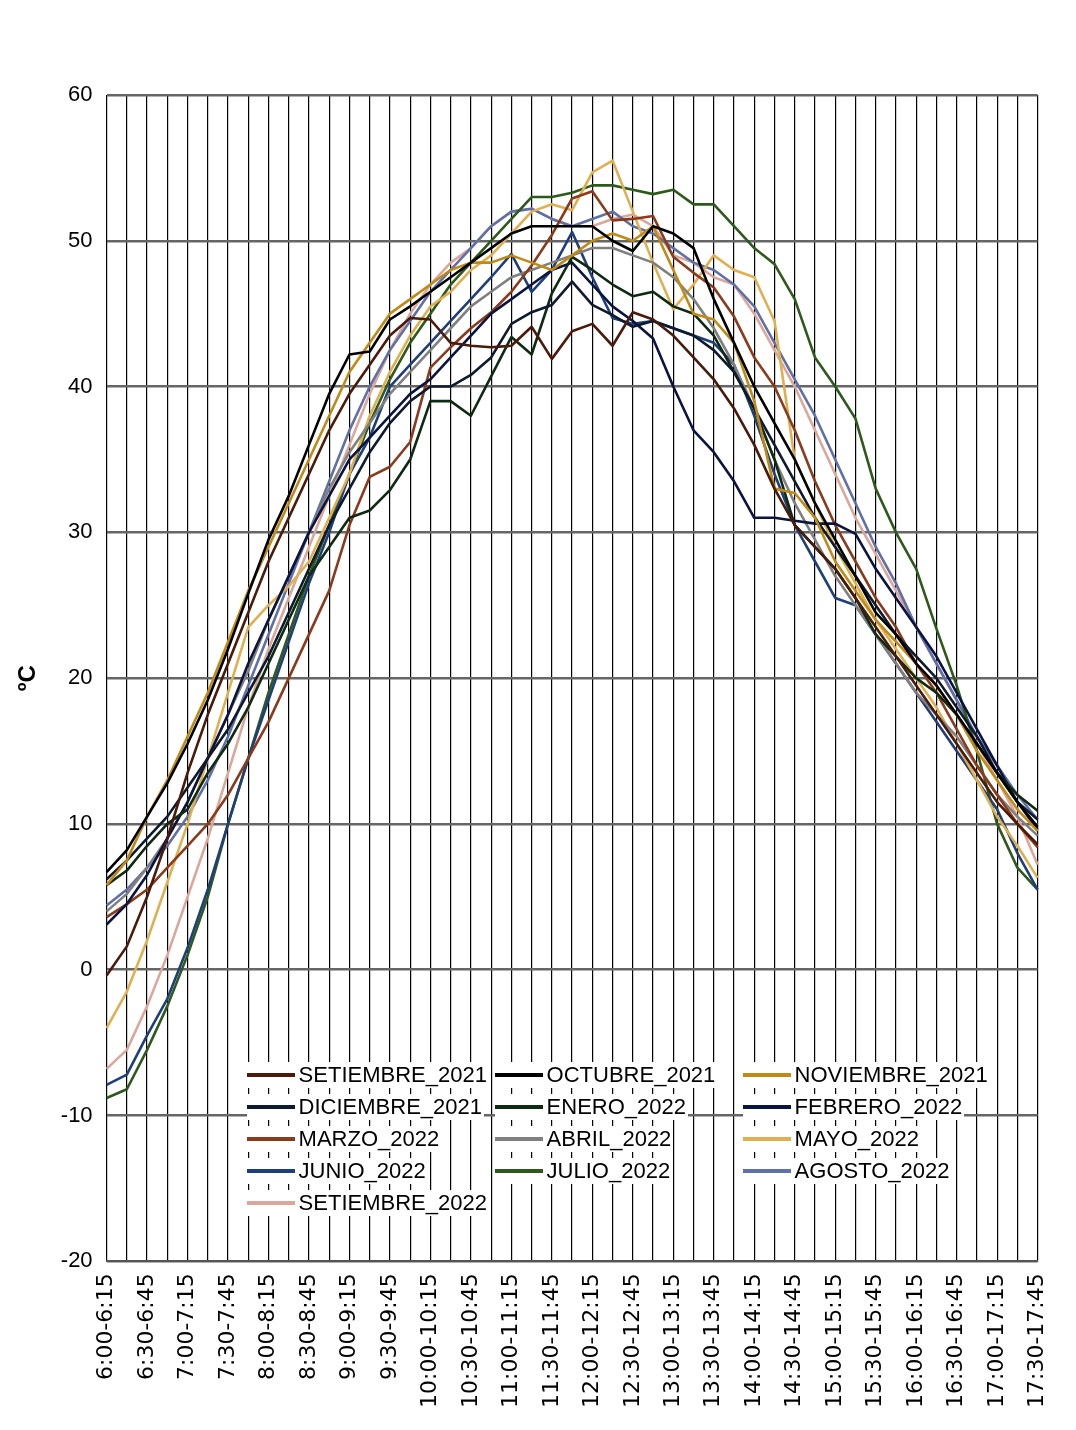 The image size is (1076, 1430). Describe the element at coordinates (1036, 1341) in the screenshot. I see `x-tick-label: 17:30-17:45` at that location.